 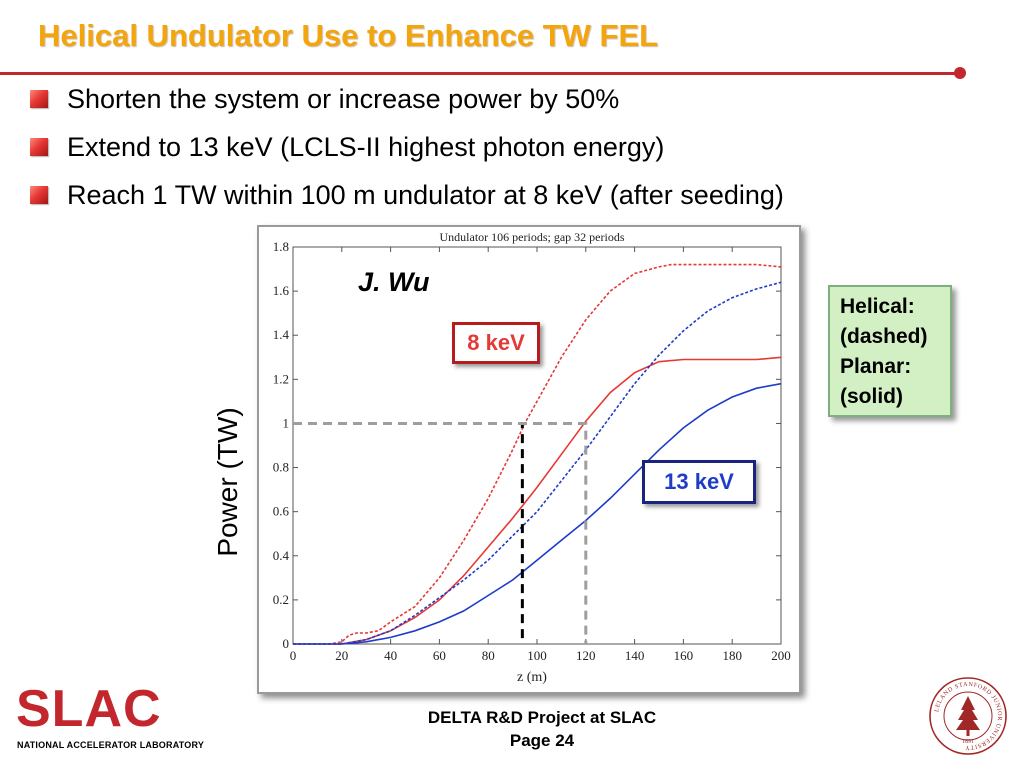 I want to click on title-divider-dot, so click(x=960, y=73).